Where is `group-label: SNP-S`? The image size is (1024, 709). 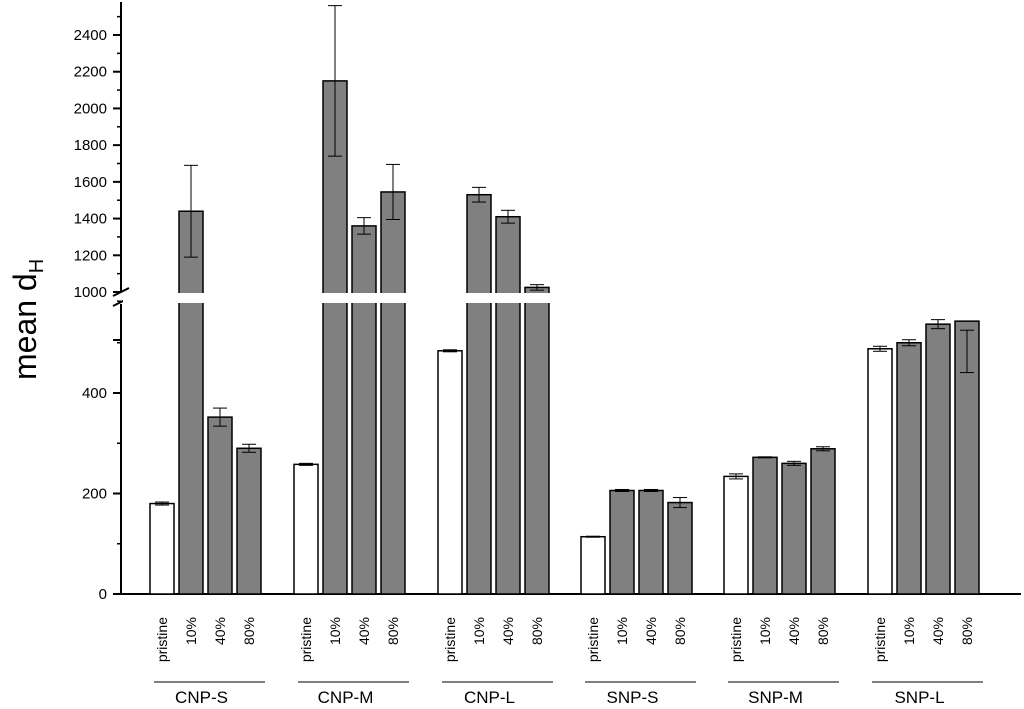
group-label: SNP-S is located at coordinates (633, 697).